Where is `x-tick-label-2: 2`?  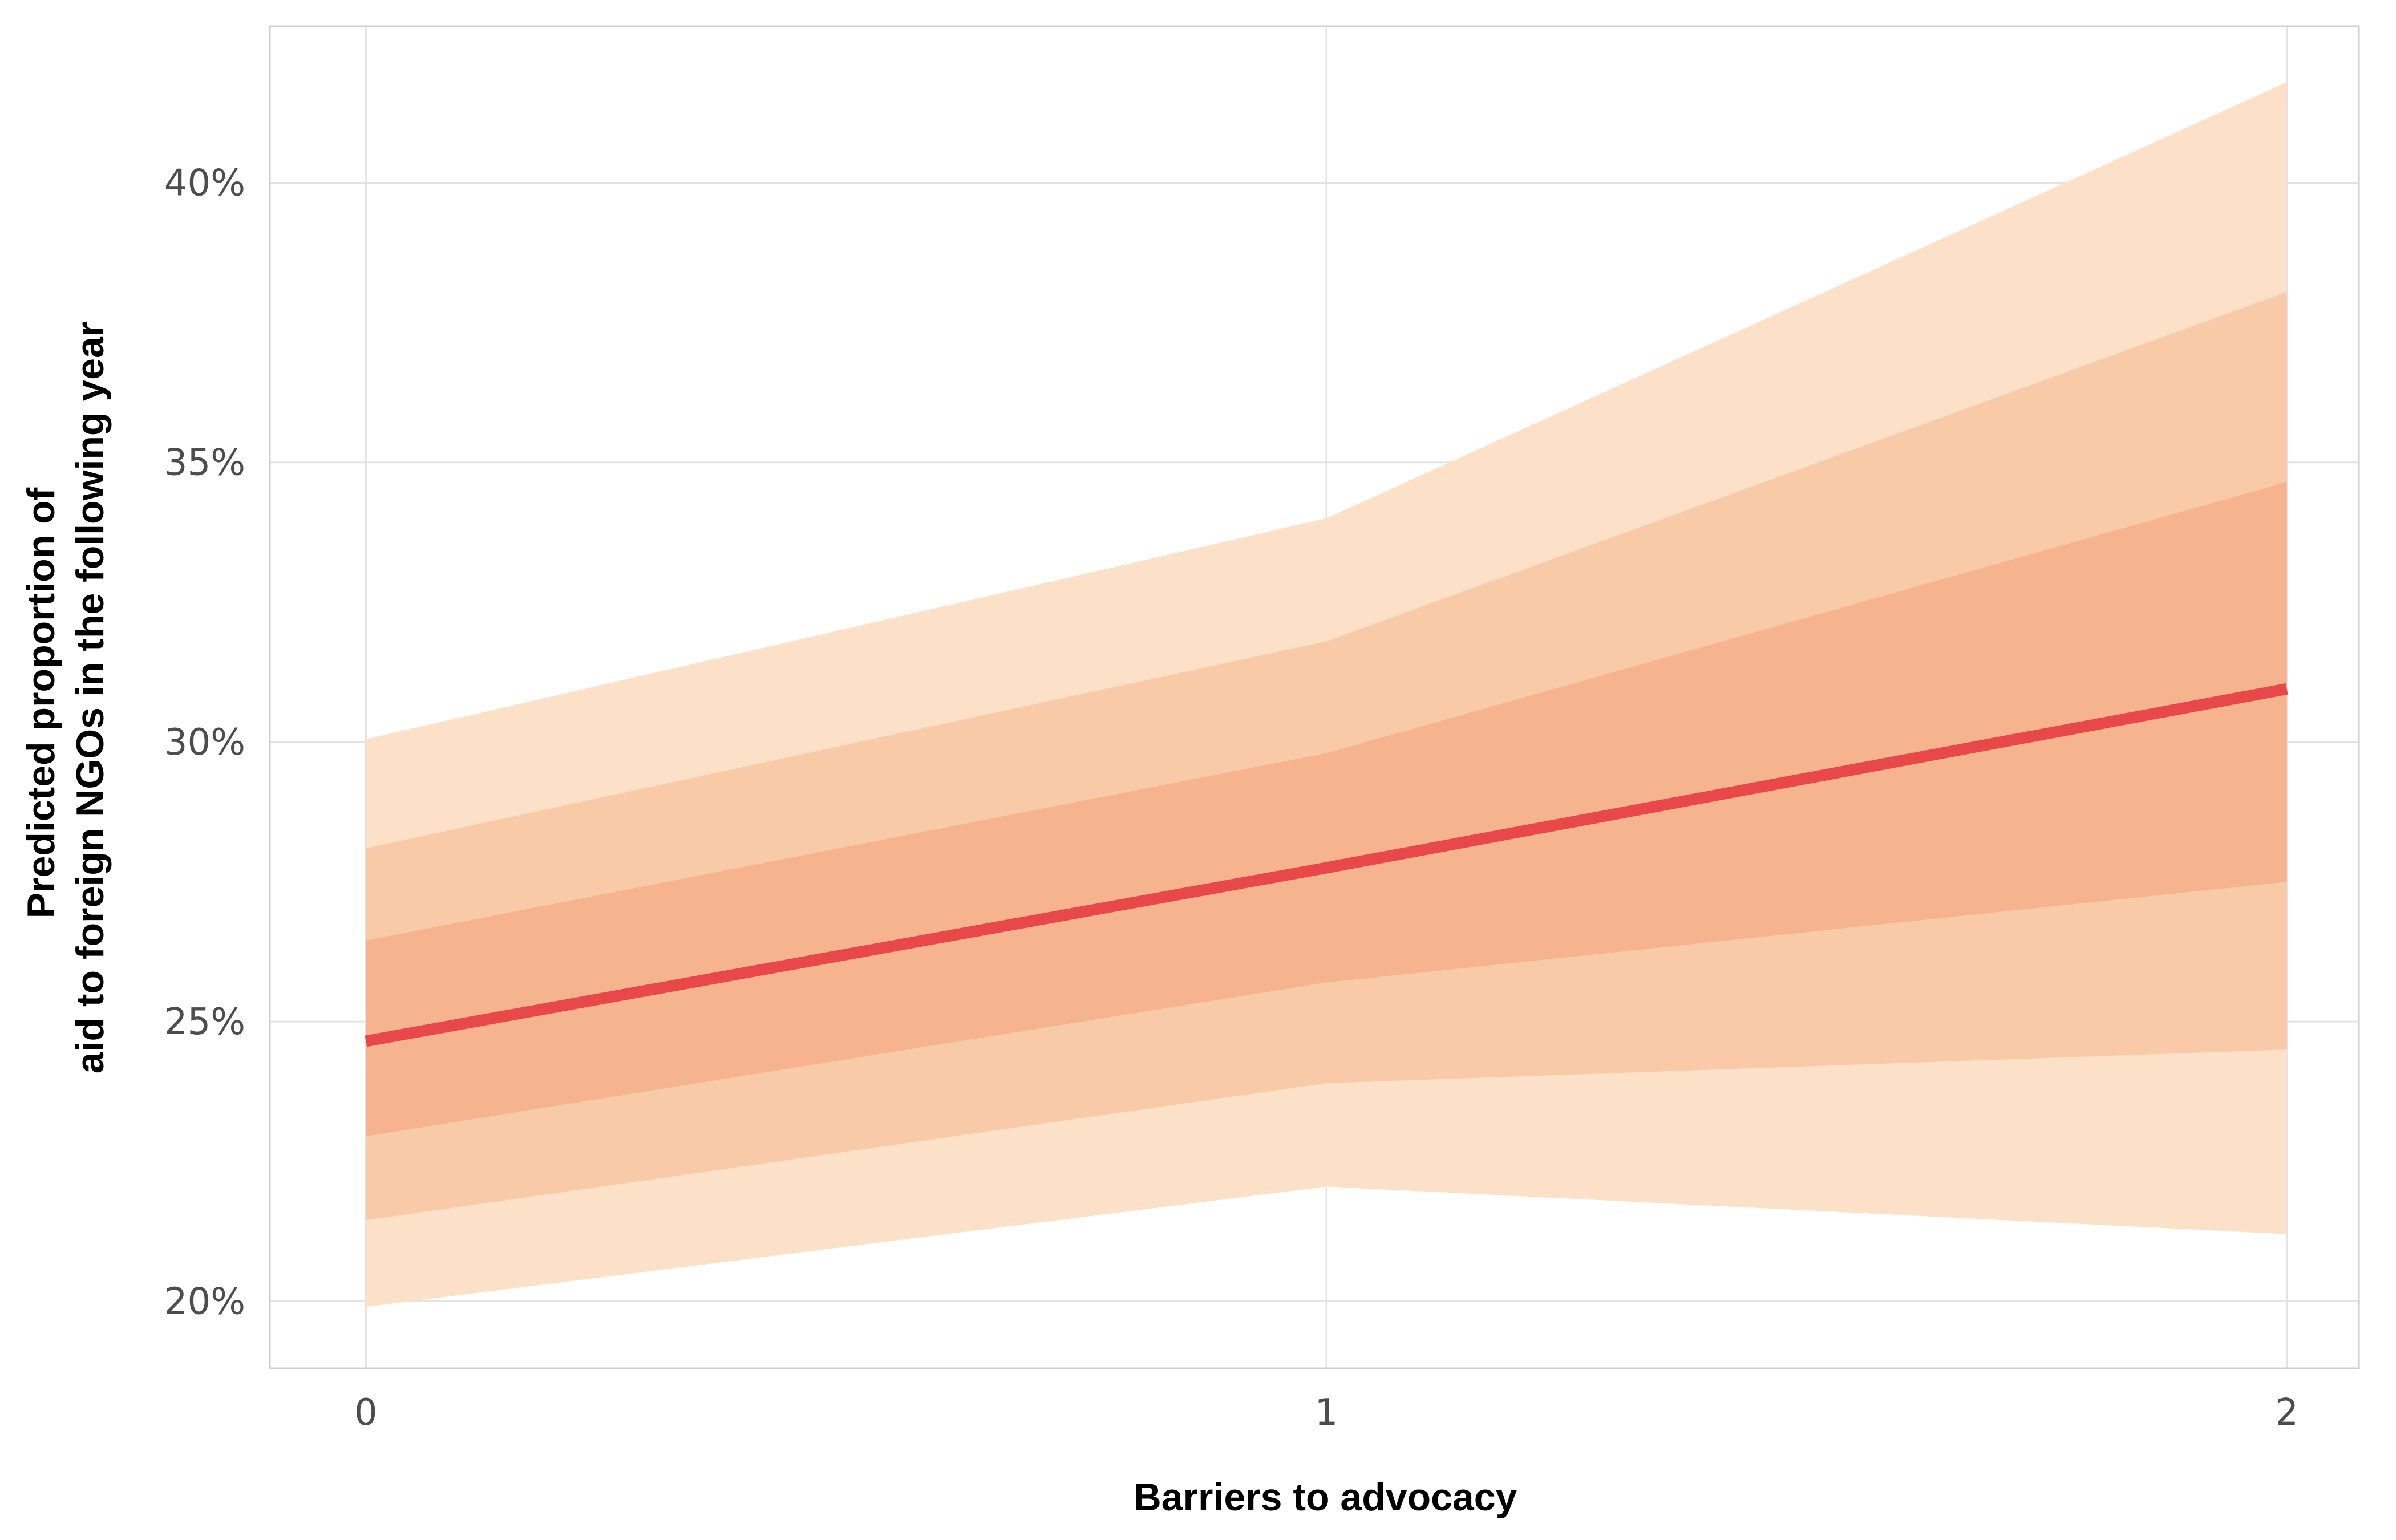
x-tick-label-2: 2 is located at coordinates (2286, 1413).